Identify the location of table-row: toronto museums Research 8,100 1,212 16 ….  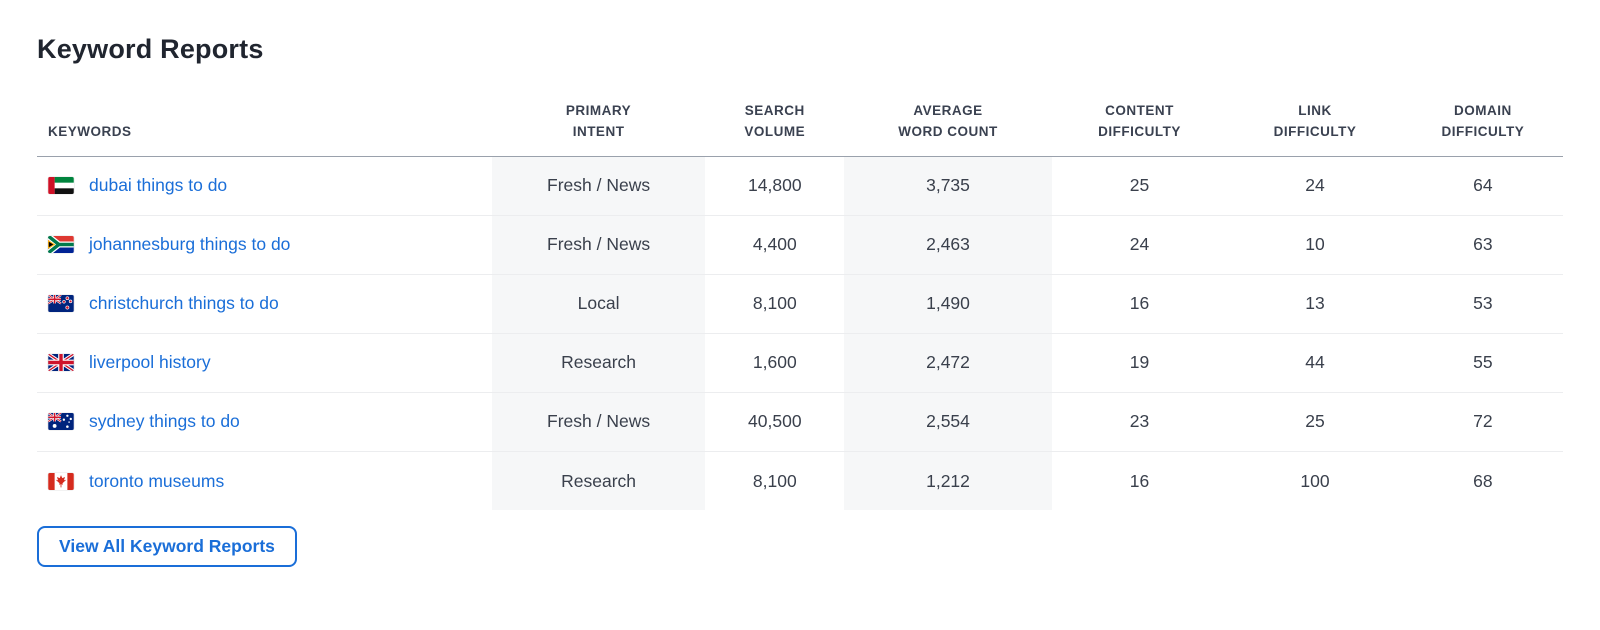
(800, 481).